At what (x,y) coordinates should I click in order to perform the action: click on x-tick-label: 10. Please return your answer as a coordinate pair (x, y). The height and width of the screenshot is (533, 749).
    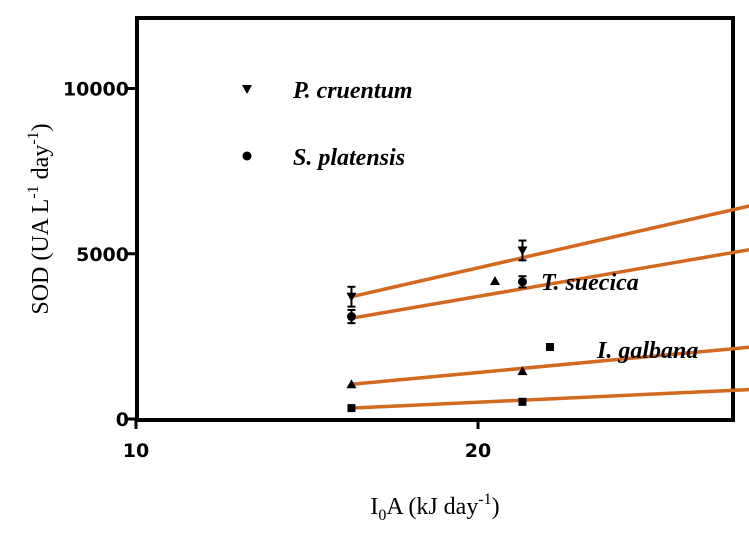
    Looking at the image, I should click on (136, 451).